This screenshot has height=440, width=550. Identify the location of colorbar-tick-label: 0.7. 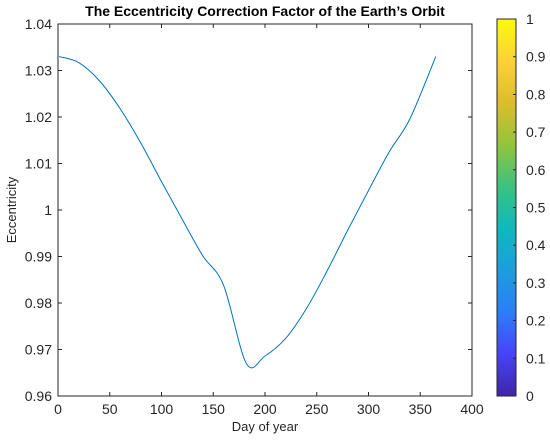
(536, 132).